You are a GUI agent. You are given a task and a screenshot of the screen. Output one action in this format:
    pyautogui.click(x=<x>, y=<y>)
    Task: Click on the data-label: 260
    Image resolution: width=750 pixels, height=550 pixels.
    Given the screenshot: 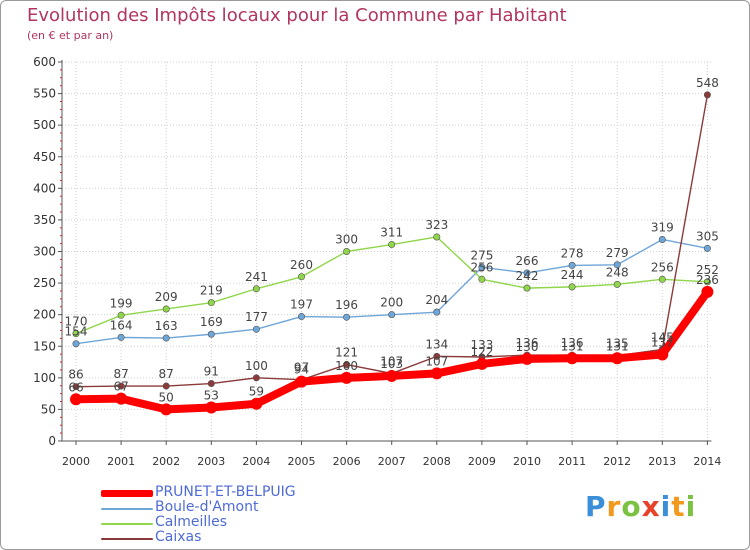 What is the action you would take?
    pyautogui.click(x=301, y=265)
    